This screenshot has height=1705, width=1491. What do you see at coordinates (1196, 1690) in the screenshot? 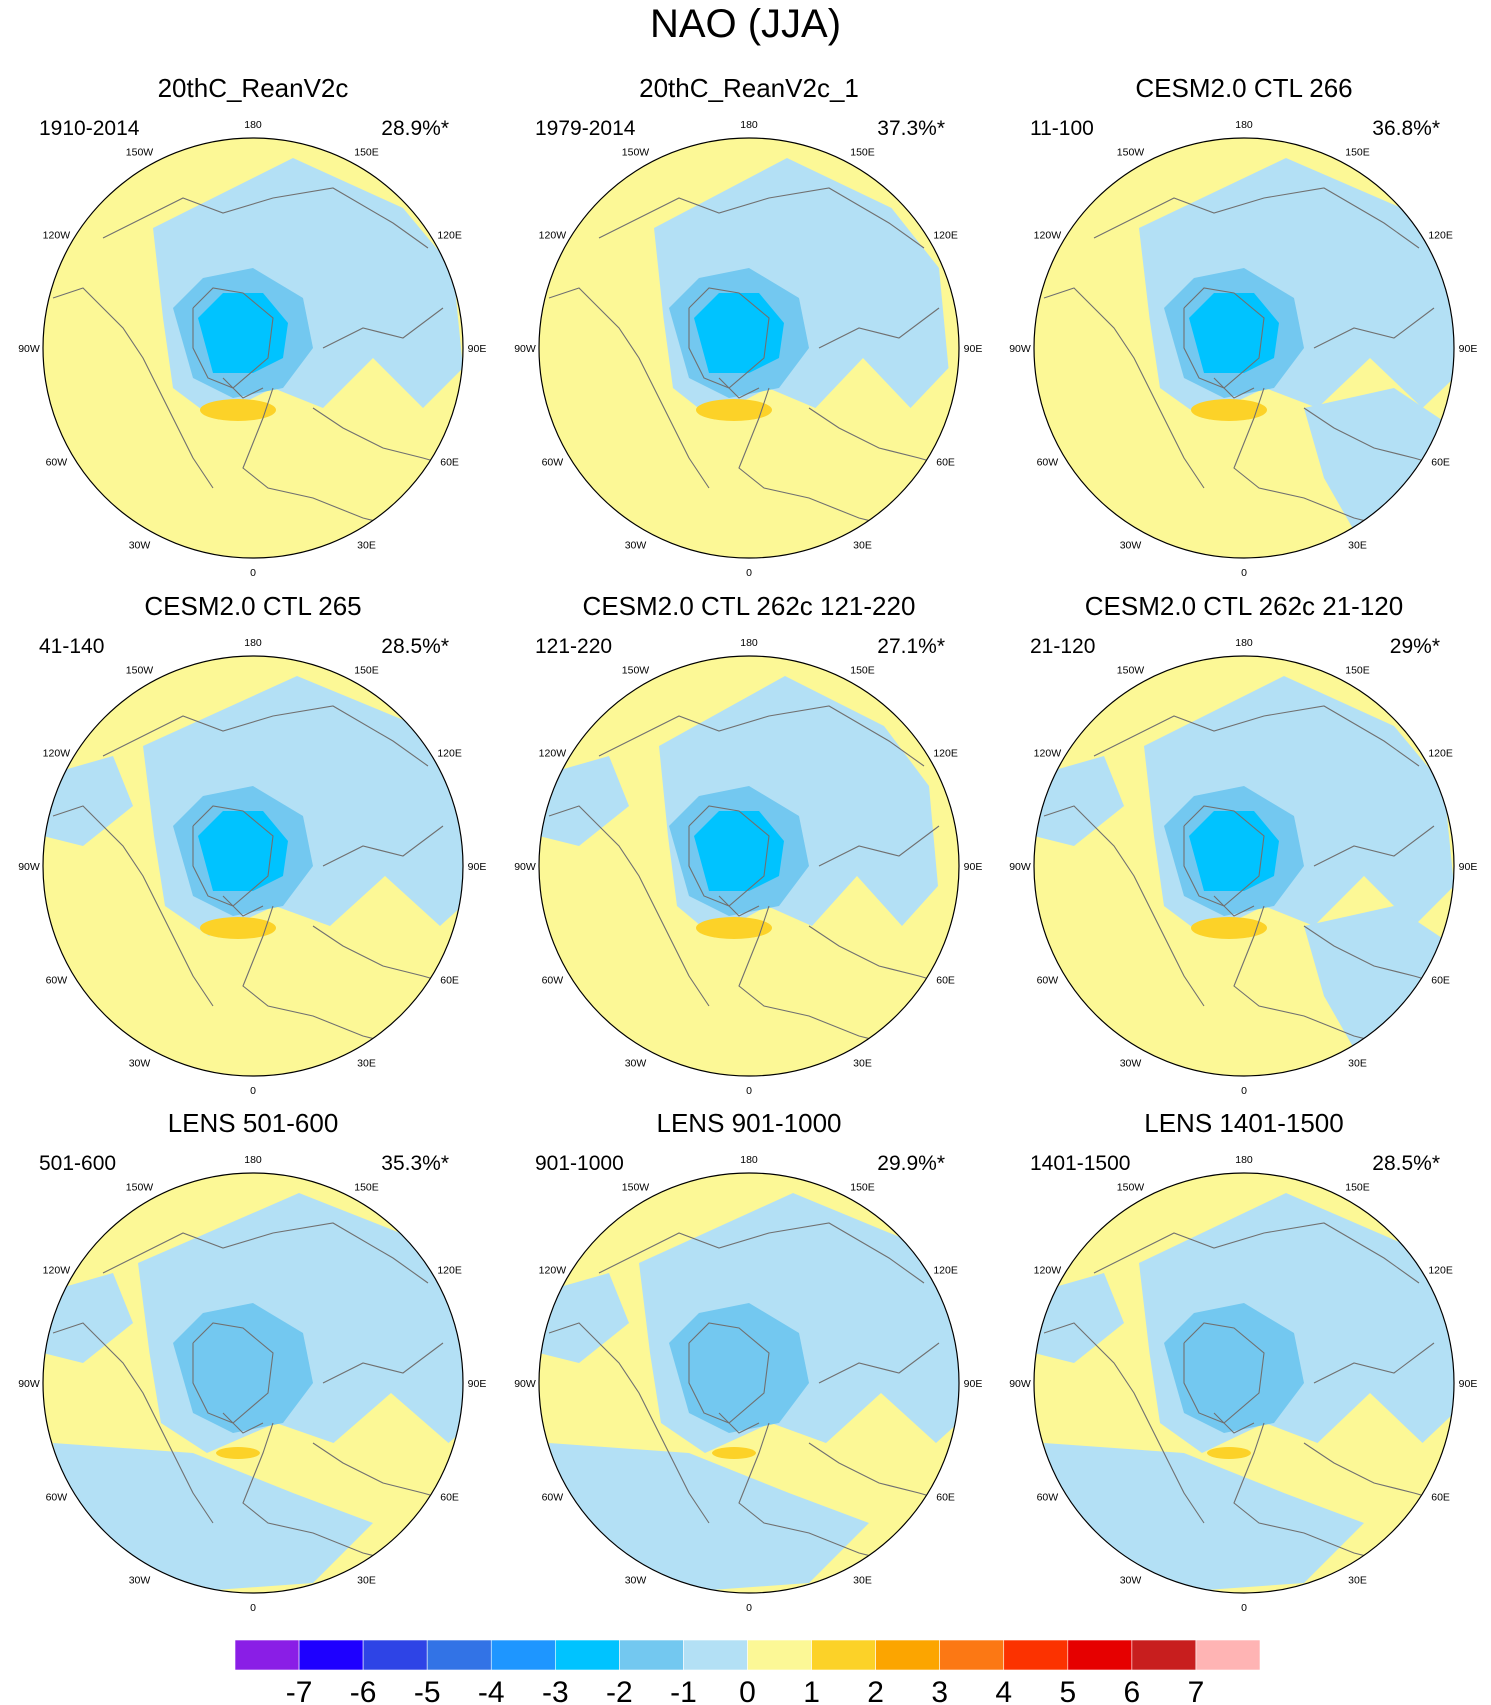
I see `colorbar-tick-label: 7` at bounding box center [1196, 1690].